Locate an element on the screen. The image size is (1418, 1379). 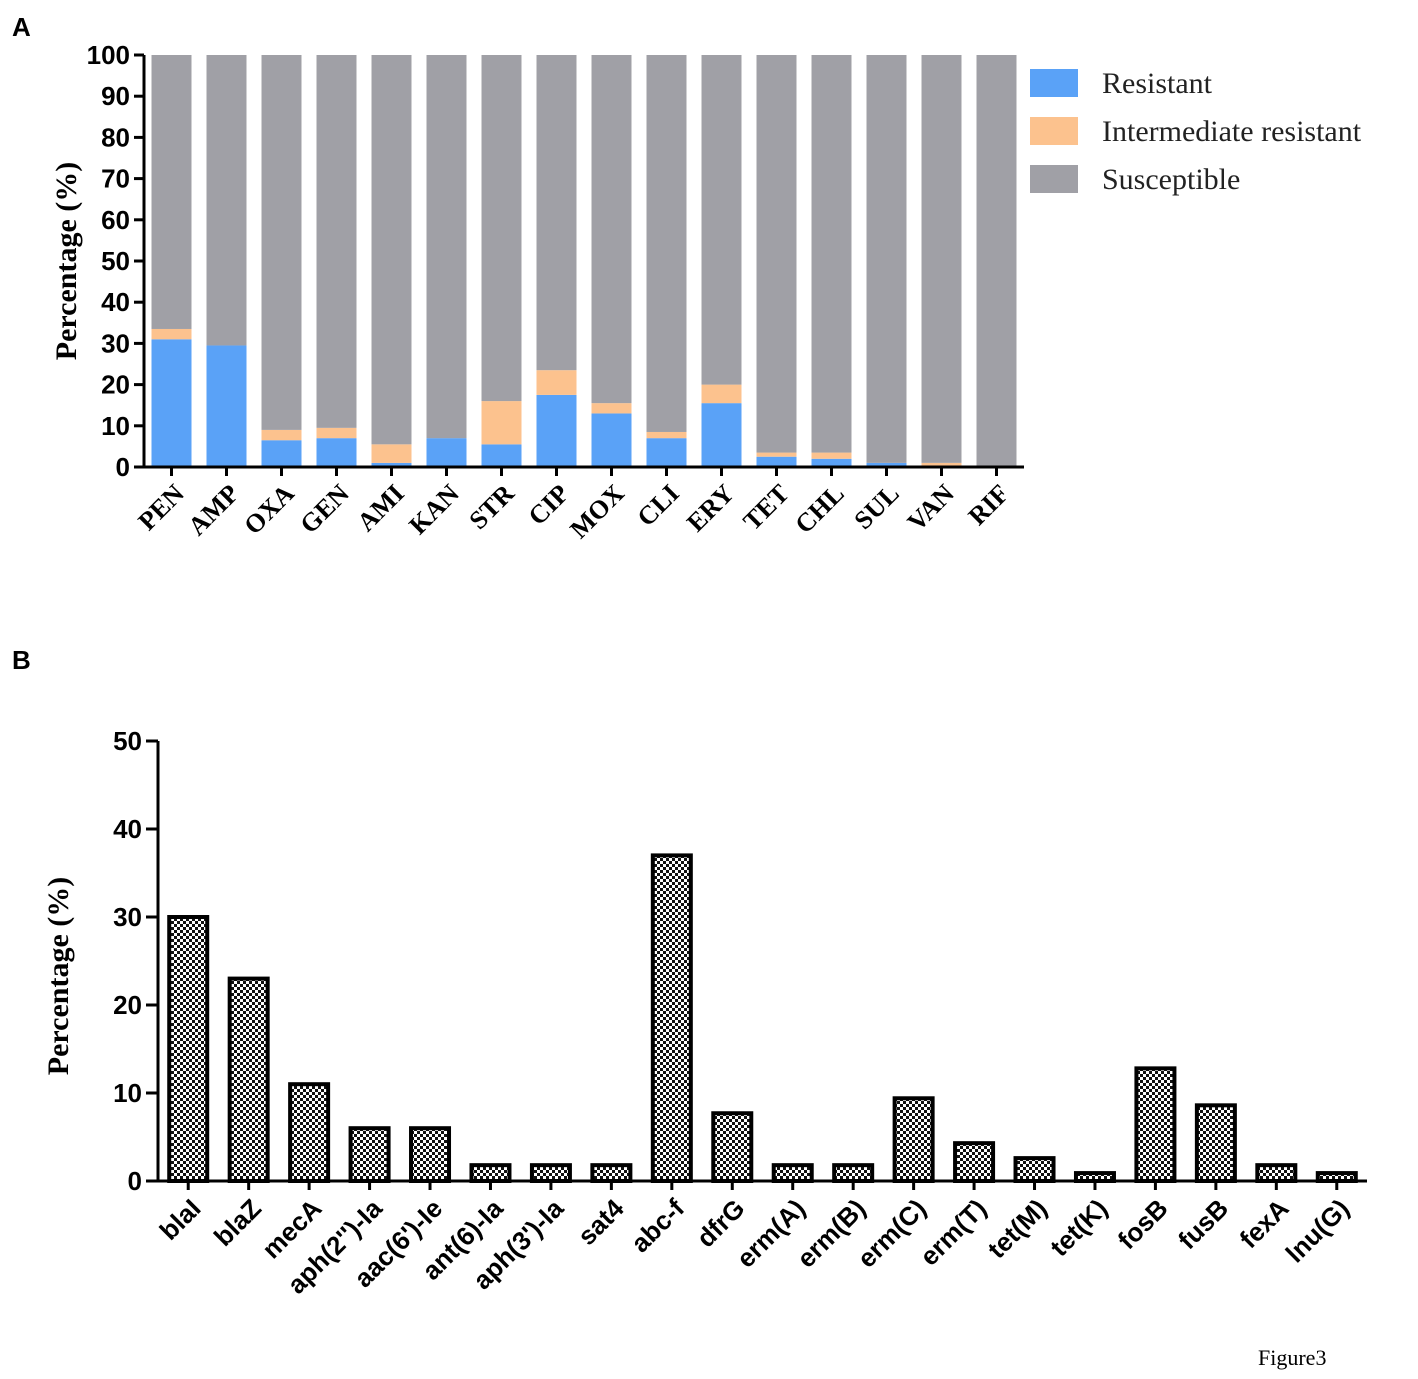
x-tick-label-a: AMI is located at coordinates (380, 508).